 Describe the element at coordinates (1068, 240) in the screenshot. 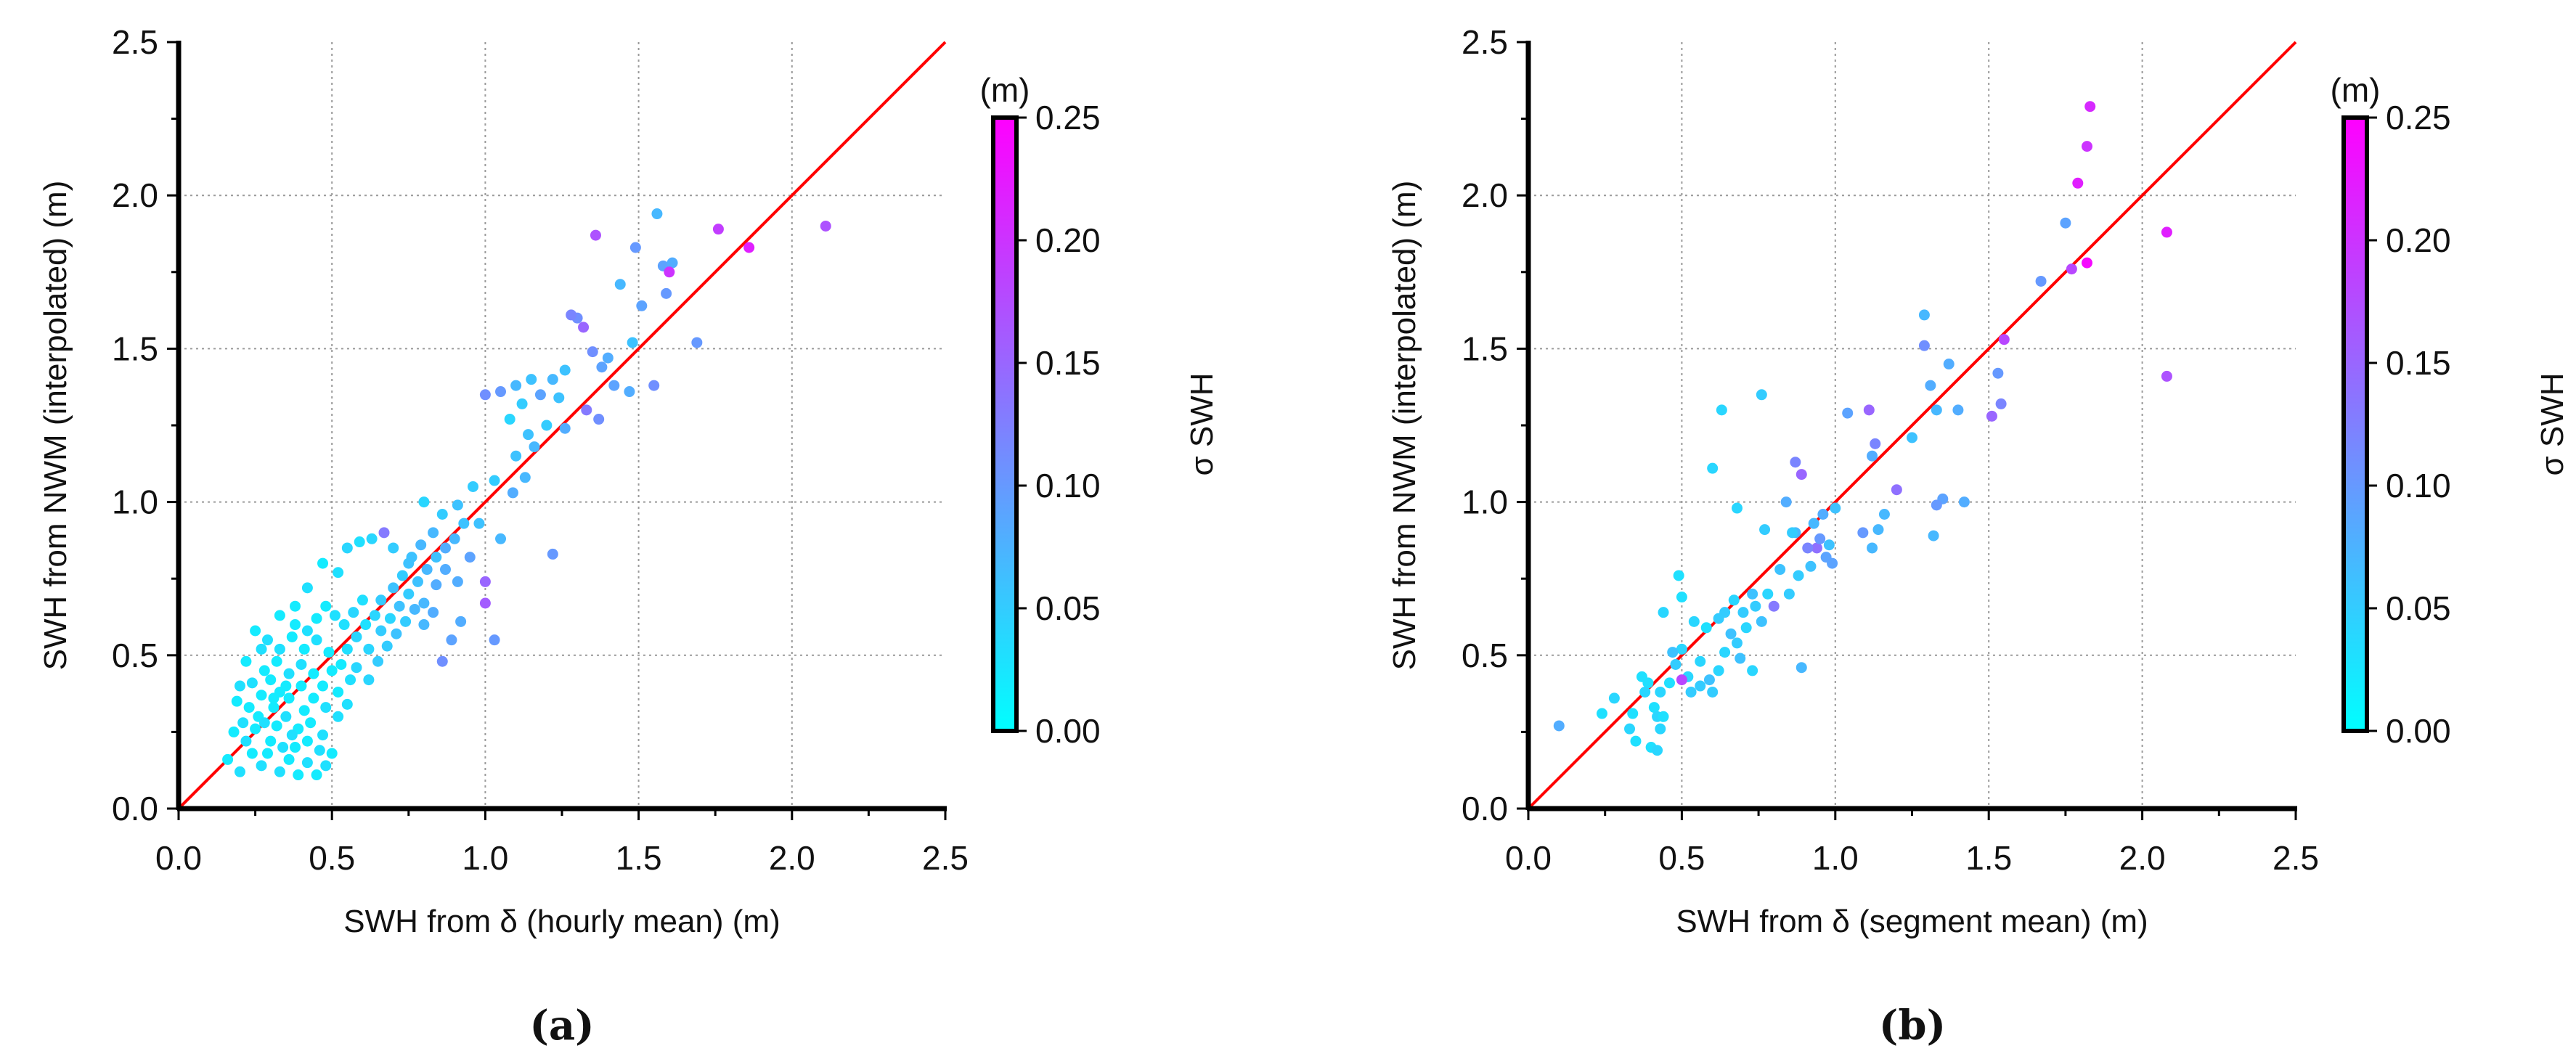

I see `colorbar-tick-label: 0.20` at that location.